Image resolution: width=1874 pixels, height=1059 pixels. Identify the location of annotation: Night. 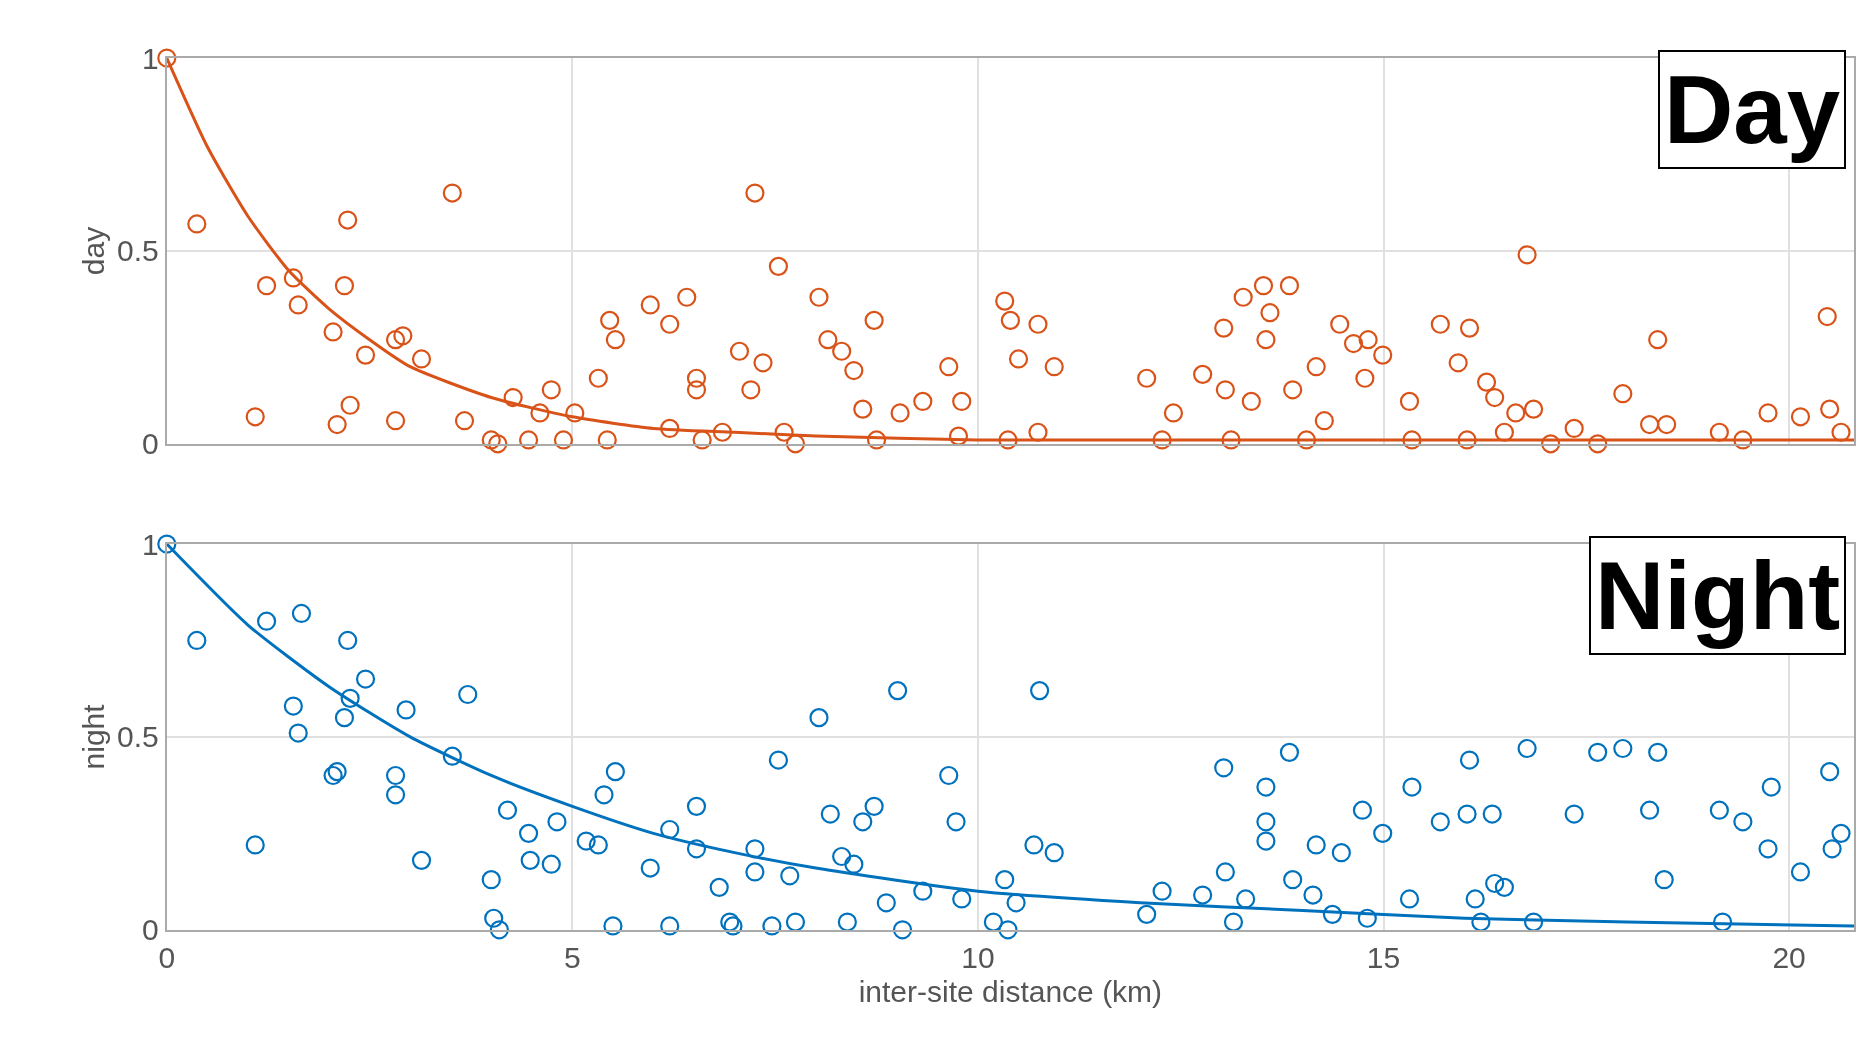
(1718, 595).